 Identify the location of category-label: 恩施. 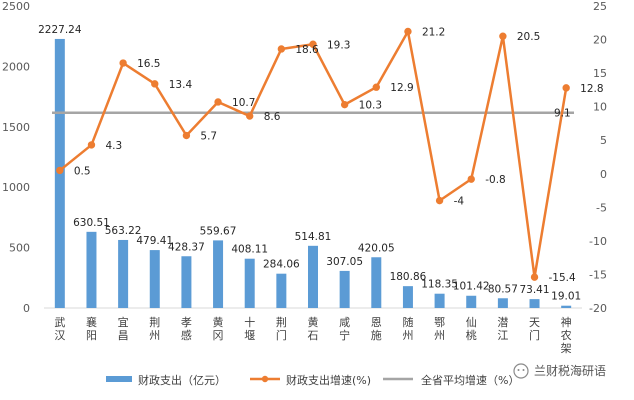
(376, 329).